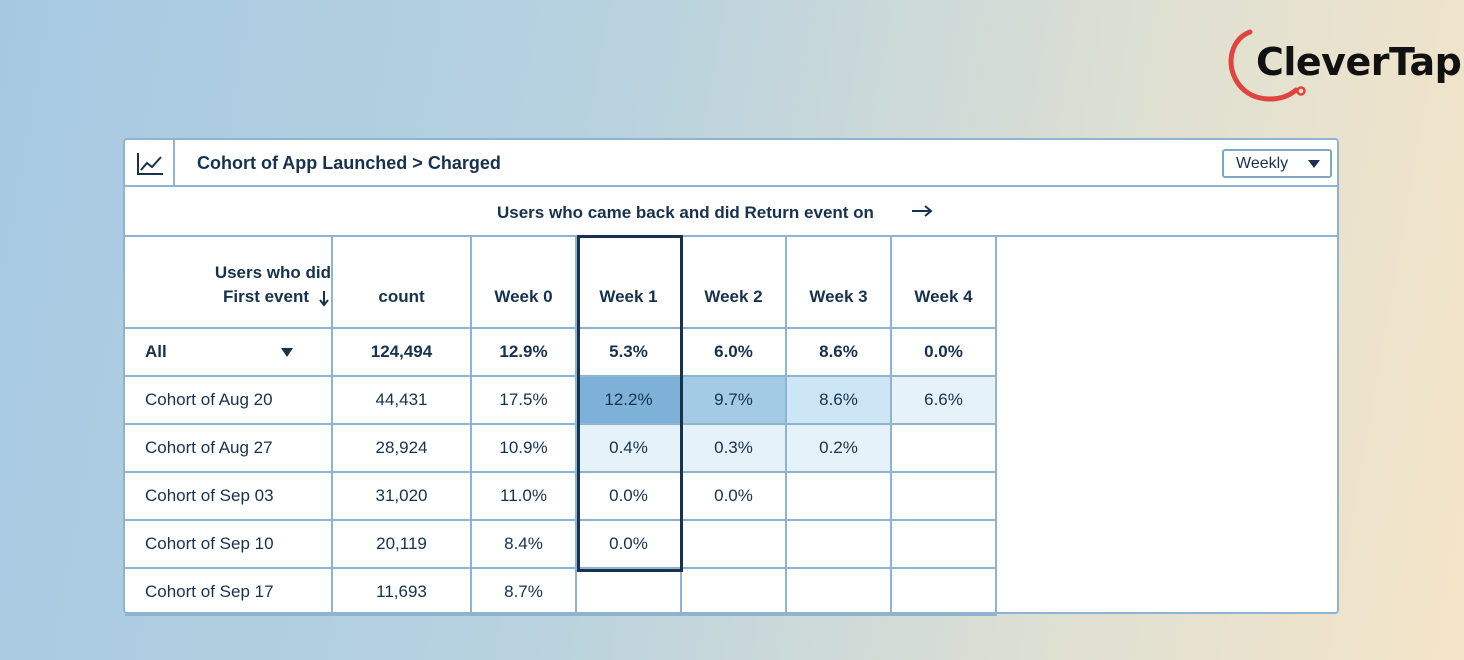 The image size is (1464, 660). What do you see at coordinates (402, 353) in the screenshot?
I see `all-row-cell: 124,494` at bounding box center [402, 353].